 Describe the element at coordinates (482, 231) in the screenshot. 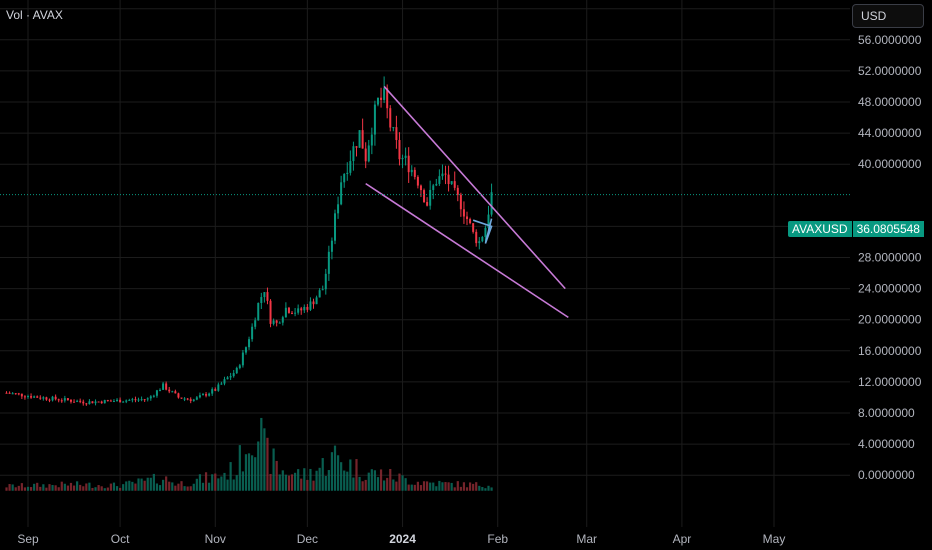

I see `flag-pattern` at that location.